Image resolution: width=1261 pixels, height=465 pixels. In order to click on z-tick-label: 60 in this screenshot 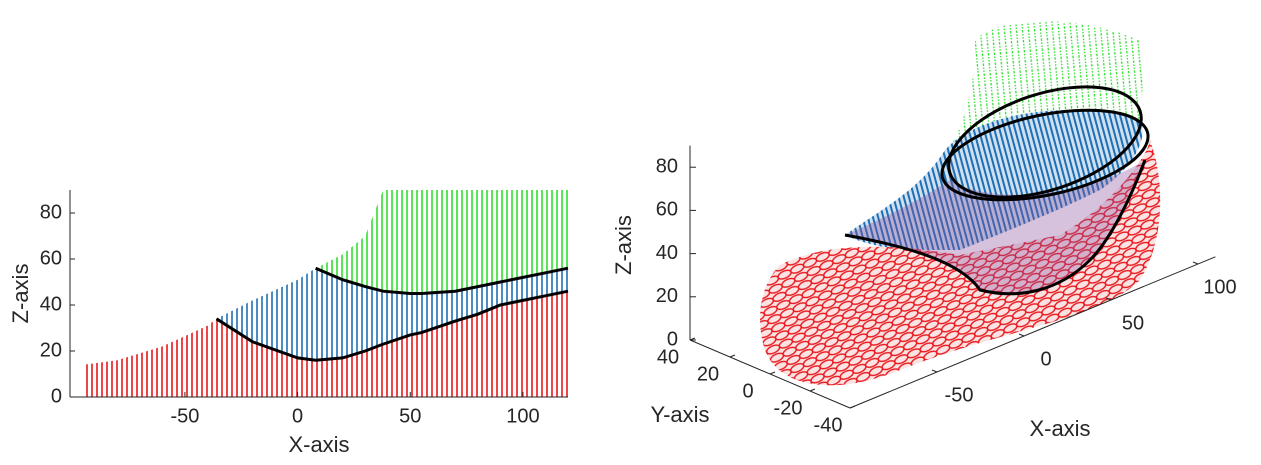, I will do `click(667, 210)`.